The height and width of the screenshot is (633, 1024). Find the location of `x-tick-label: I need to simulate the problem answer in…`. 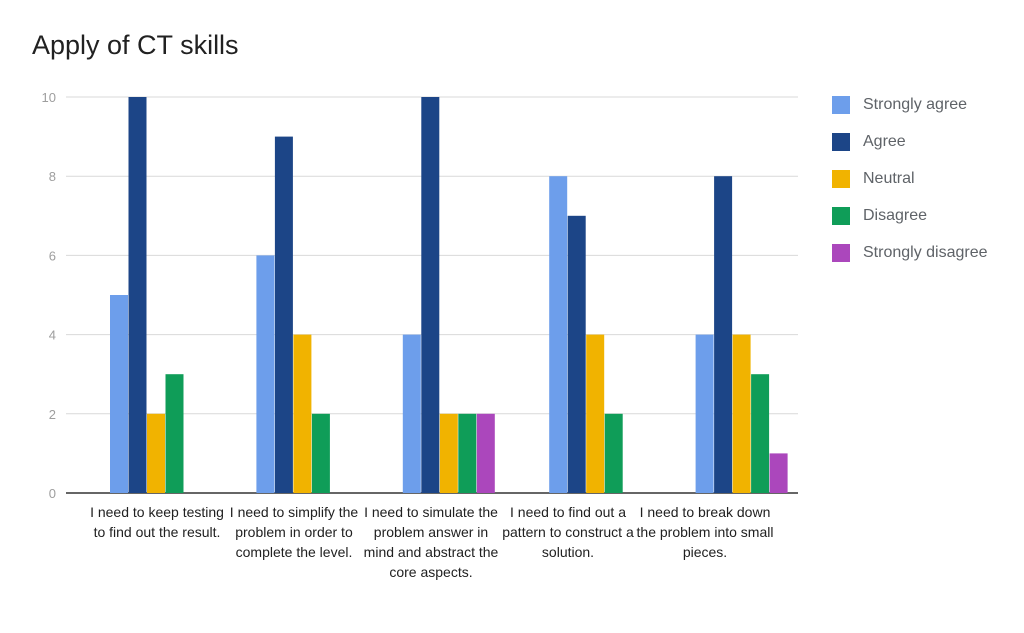

x-tick-label: I need to simulate the problem answer in… is located at coordinates (431, 542).